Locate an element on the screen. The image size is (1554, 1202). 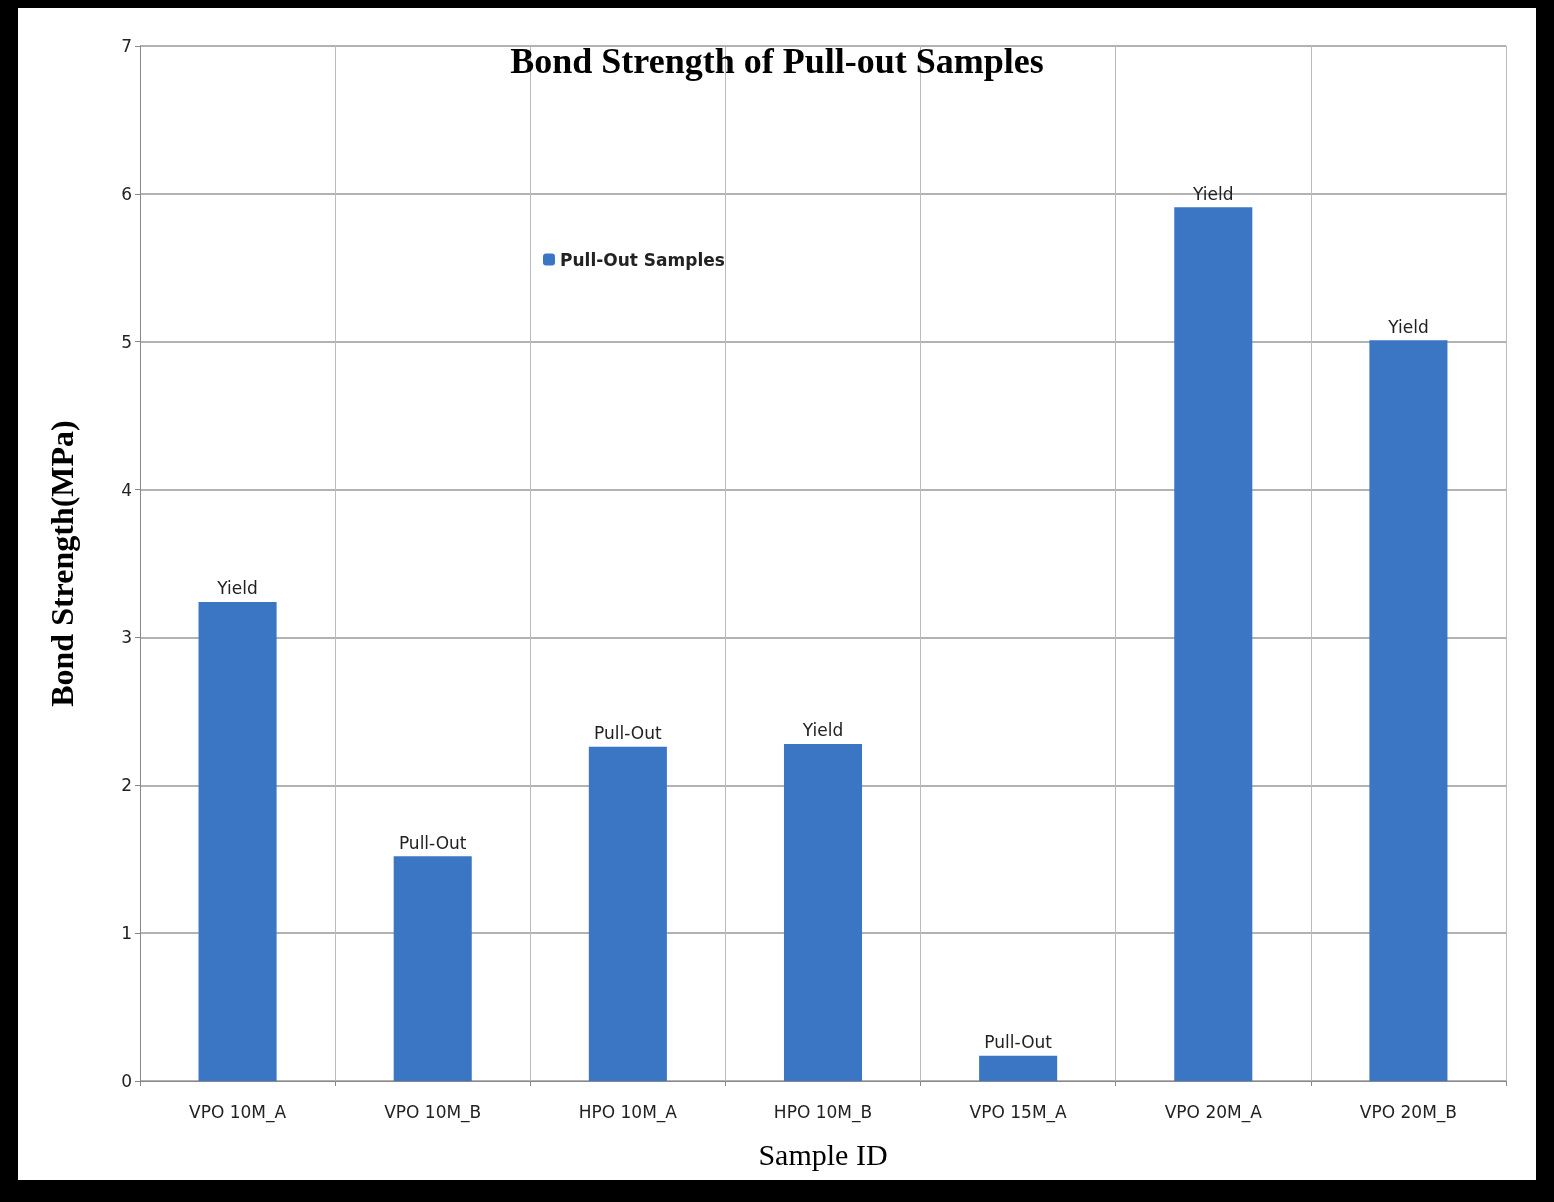
x-tick-label: HPO 10M_A is located at coordinates (628, 1112).